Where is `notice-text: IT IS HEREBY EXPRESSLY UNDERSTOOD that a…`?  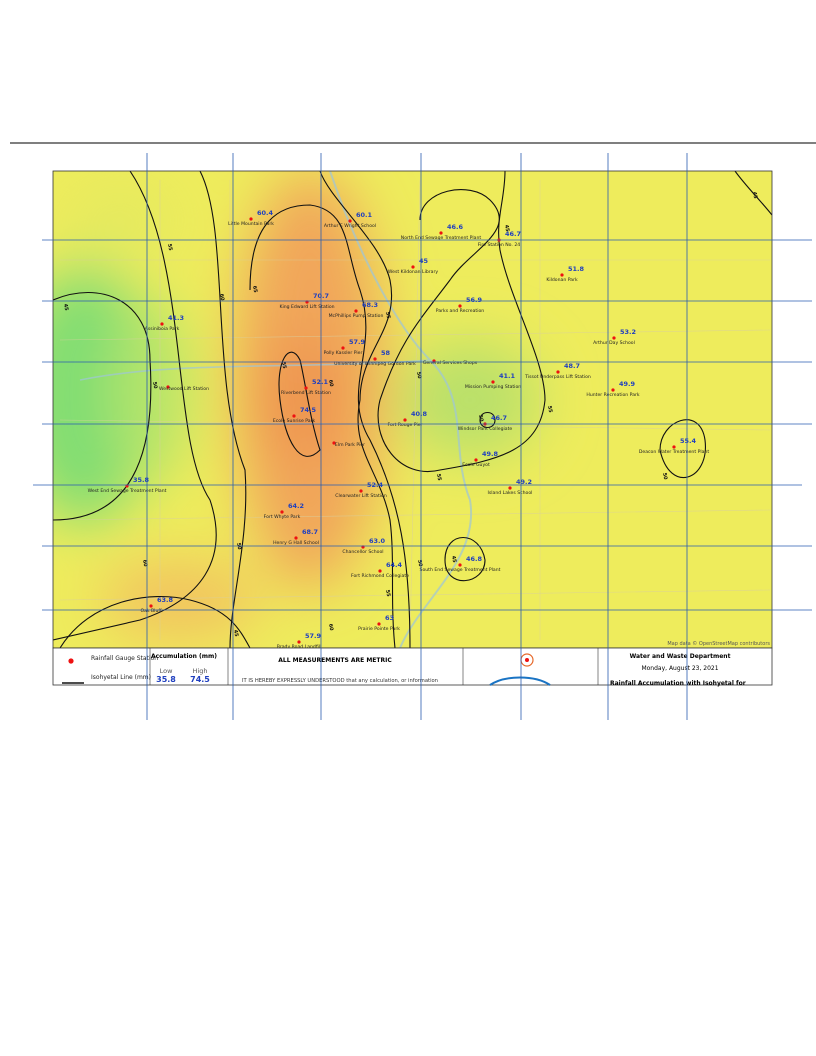 notice-text: IT IS HEREBY EXPRESSLY UNDERSTOOD that a… is located at coordinates (340, 681).